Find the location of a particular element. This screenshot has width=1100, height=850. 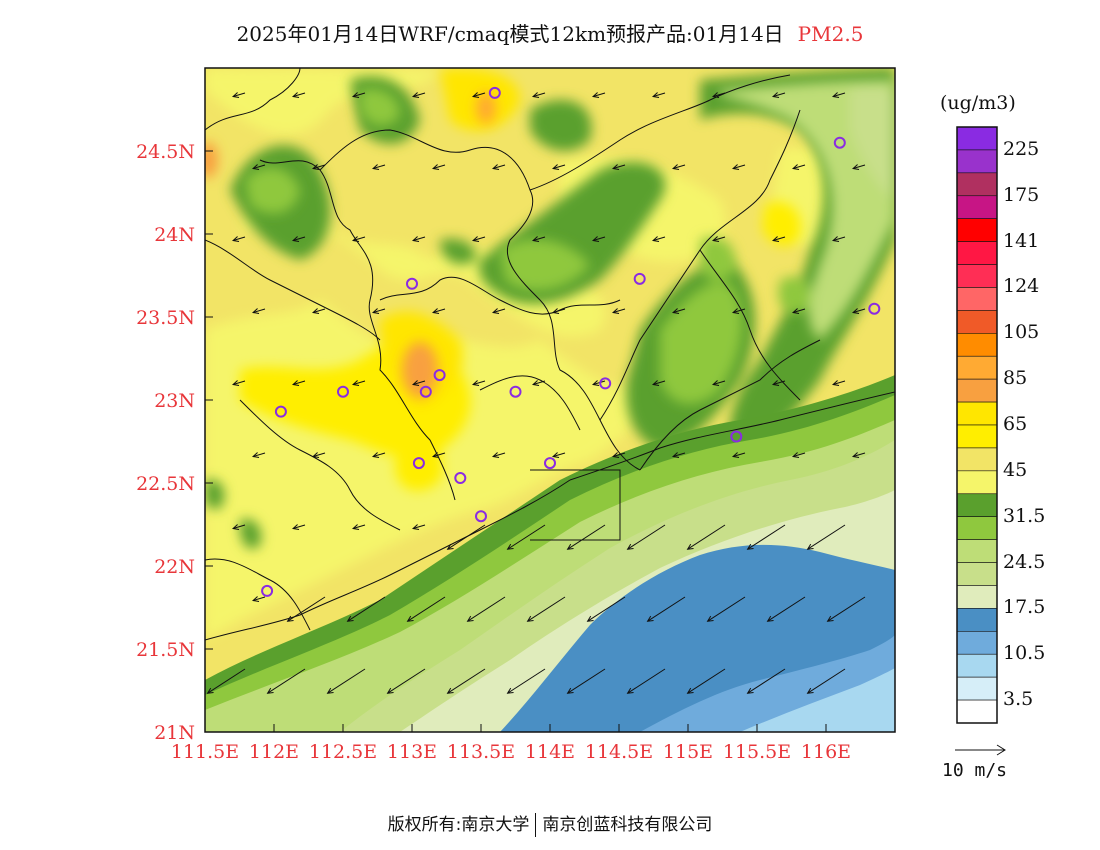

lon-tick-label: 115E is located at coordinates (688, 752).